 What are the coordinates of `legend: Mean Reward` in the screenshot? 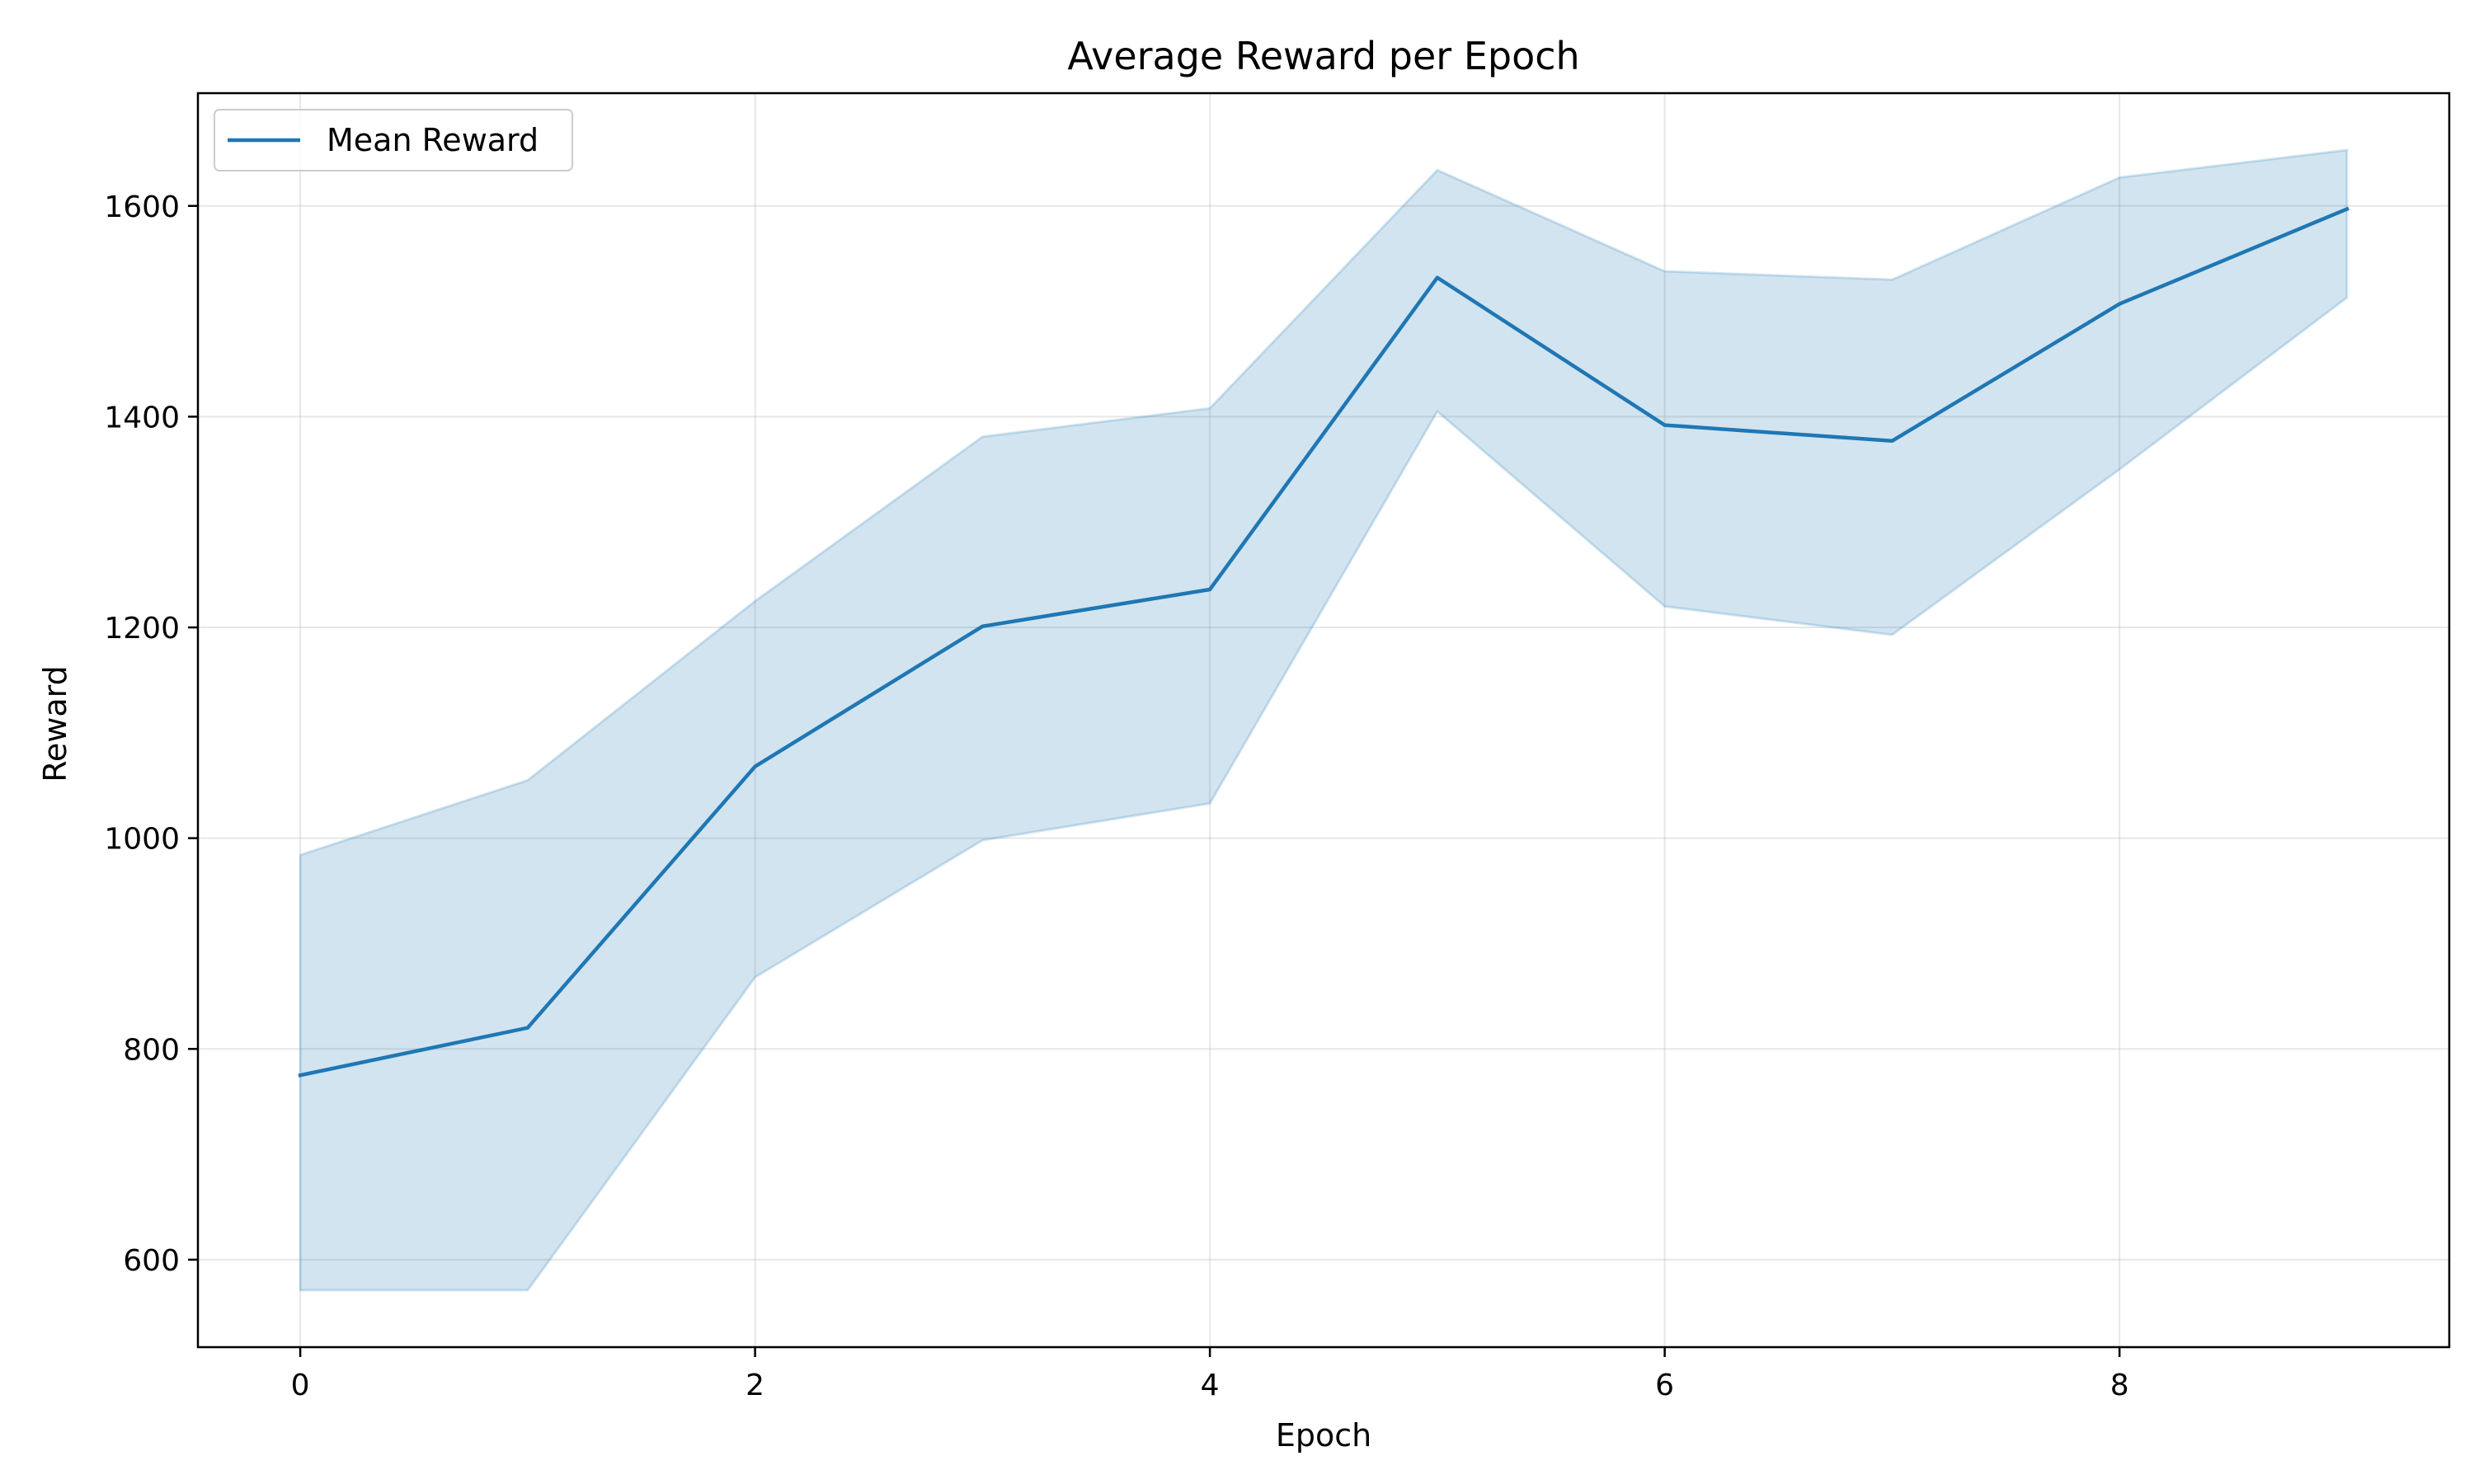 It's located at (393, 140).